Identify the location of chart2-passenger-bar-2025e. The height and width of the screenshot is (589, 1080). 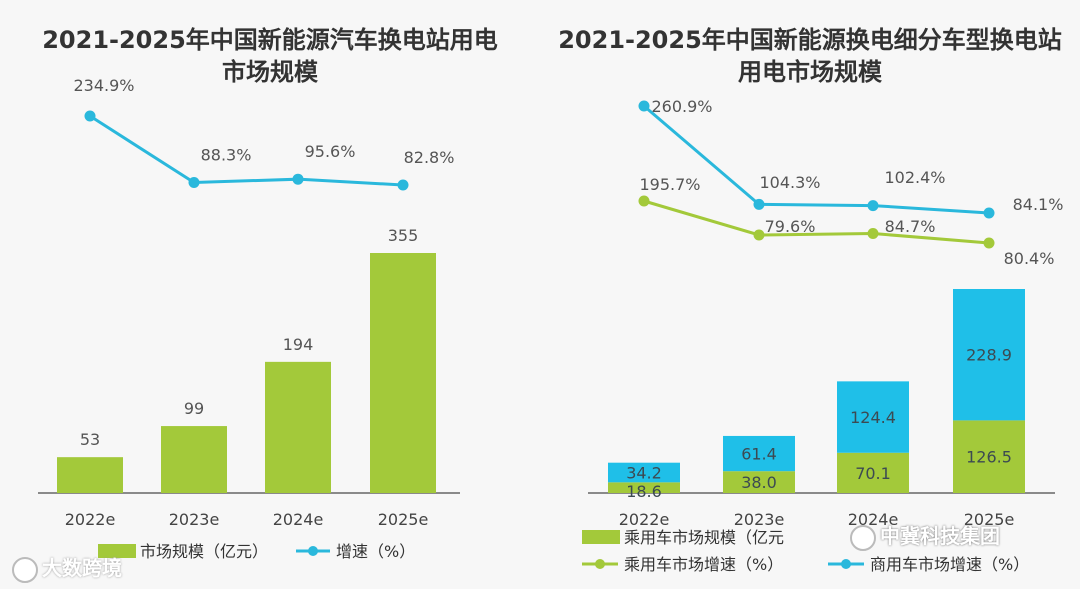
(989, 456).